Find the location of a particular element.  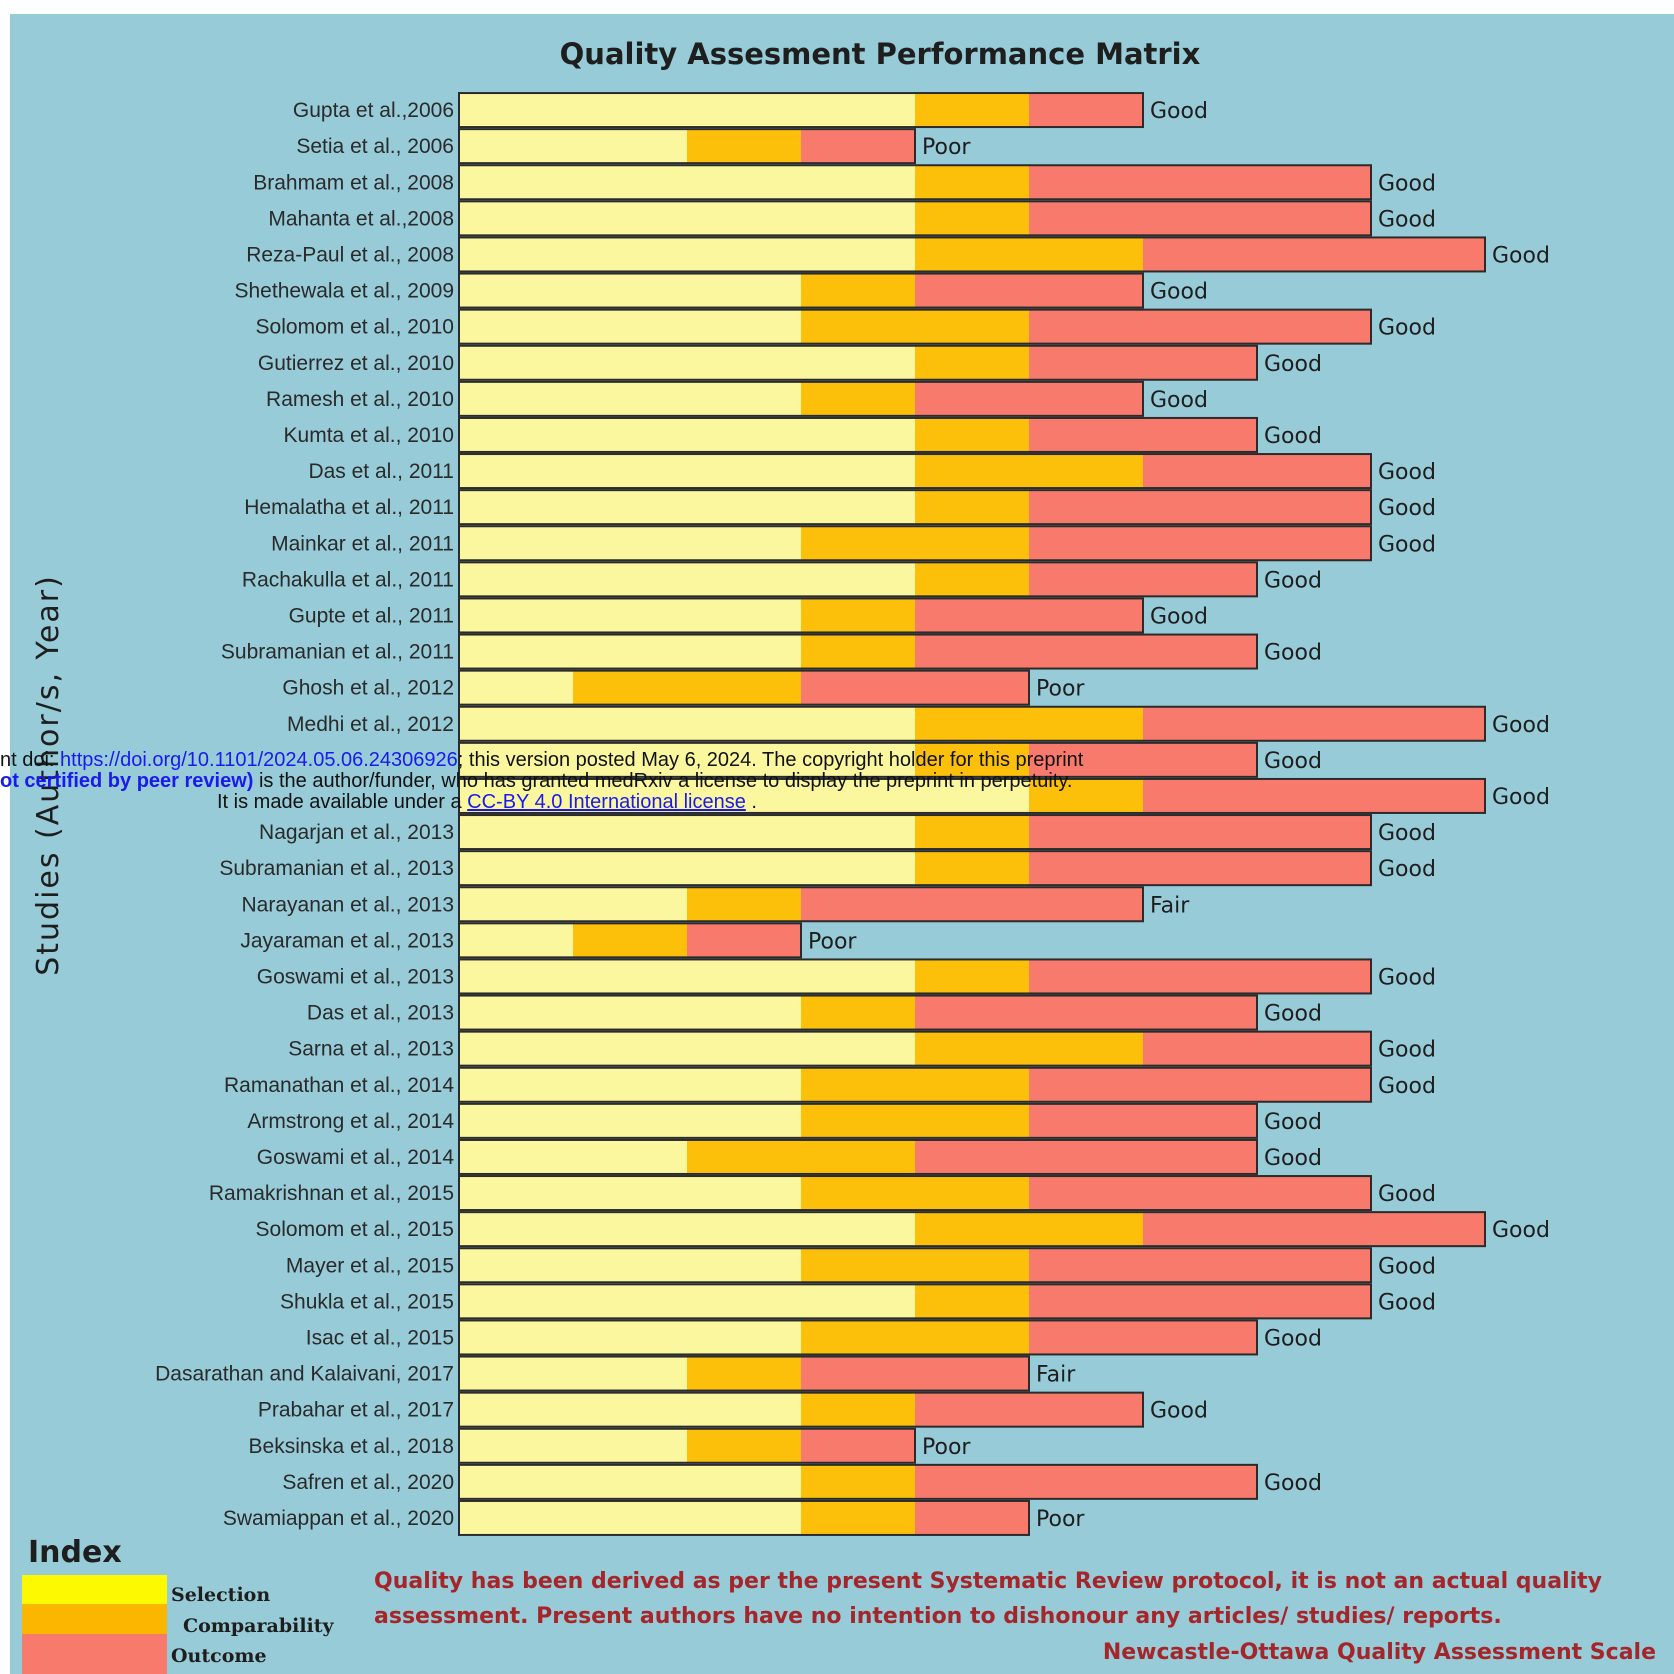

license-link: CC-BY 4.0 International license is located at coordinates (606, 802).